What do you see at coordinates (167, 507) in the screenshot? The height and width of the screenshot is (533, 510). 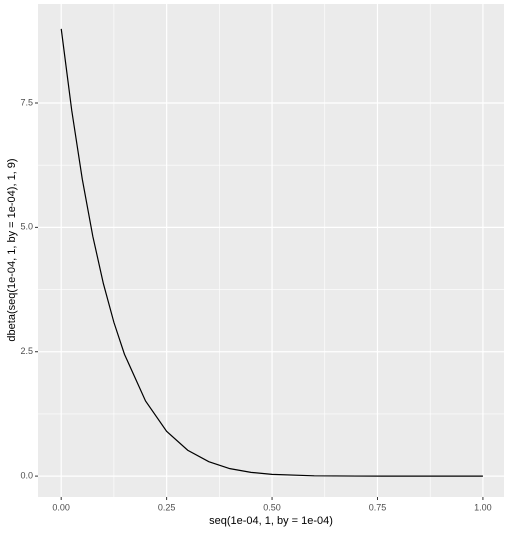 I see `x-tick-label: 0.25` at bounding box center [167, 507].